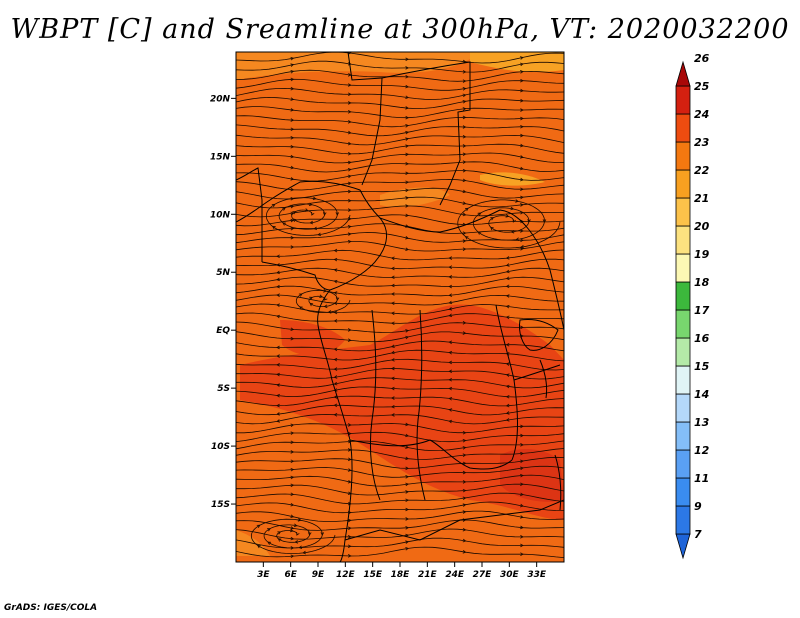  I want to click on lat-tick-label: 10S, so click(220, 447).